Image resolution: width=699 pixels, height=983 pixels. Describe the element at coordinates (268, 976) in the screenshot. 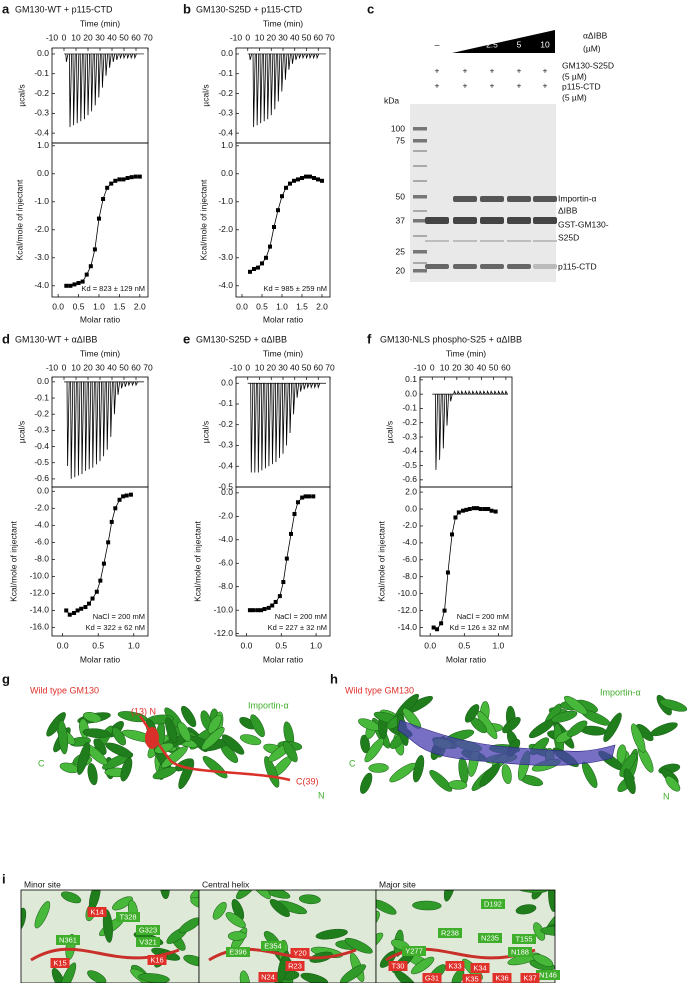

I see `residue-label: N24` at that location.